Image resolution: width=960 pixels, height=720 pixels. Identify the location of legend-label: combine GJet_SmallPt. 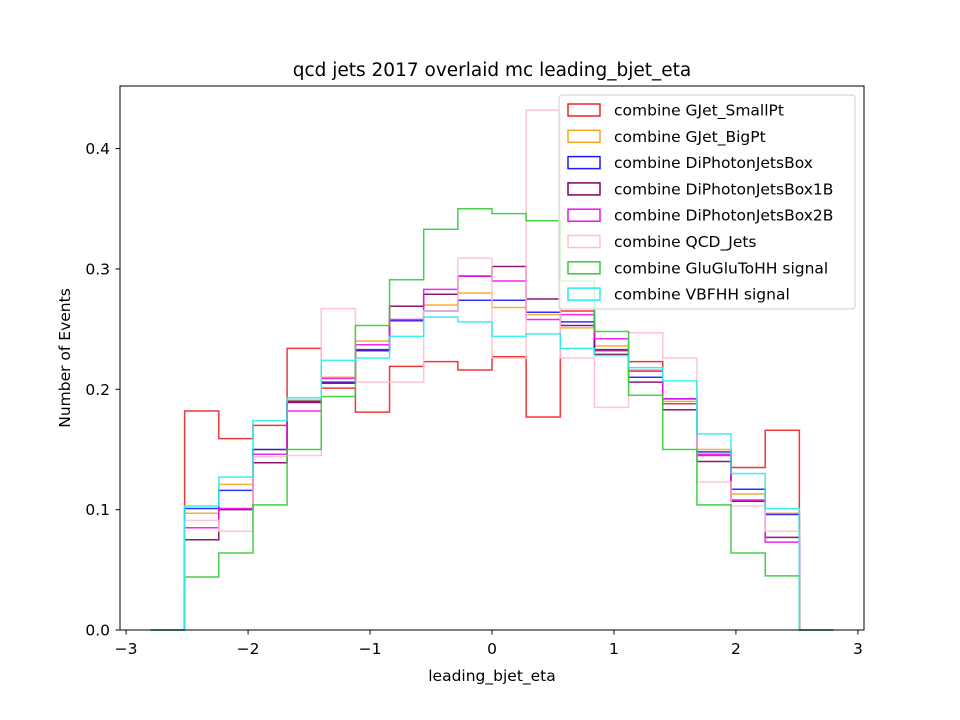
(699, 111).